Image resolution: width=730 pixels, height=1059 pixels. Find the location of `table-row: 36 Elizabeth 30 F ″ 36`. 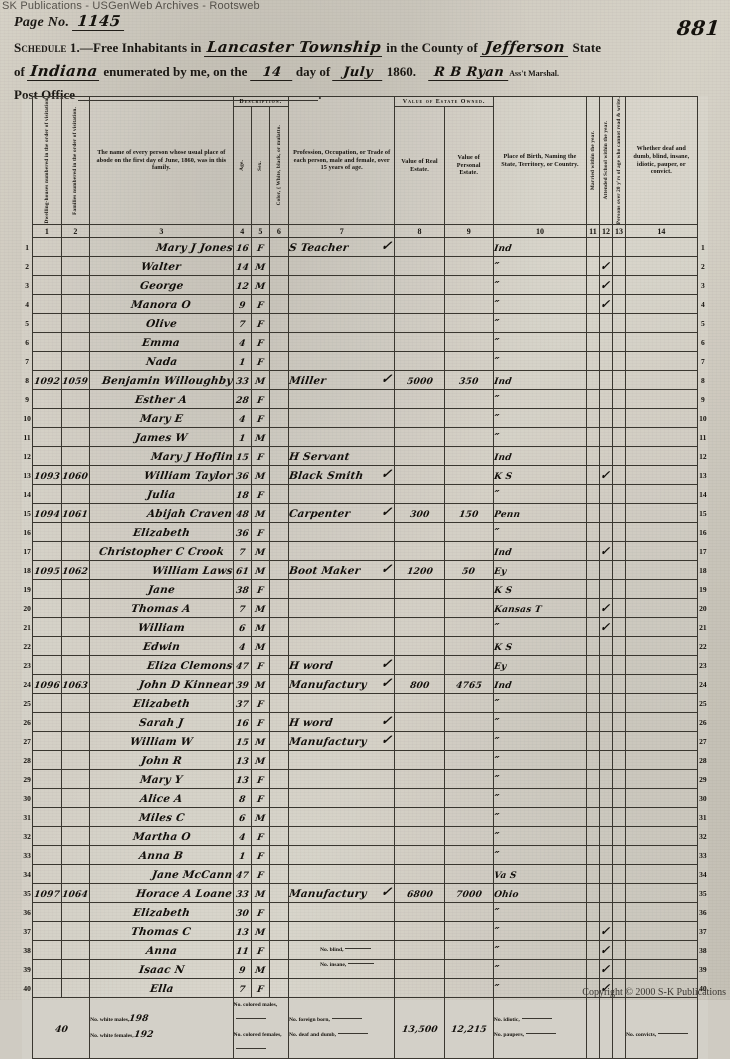

table-row: 36 Elizabeth 30 F ″ 36 is located at coordinates (365, 912).